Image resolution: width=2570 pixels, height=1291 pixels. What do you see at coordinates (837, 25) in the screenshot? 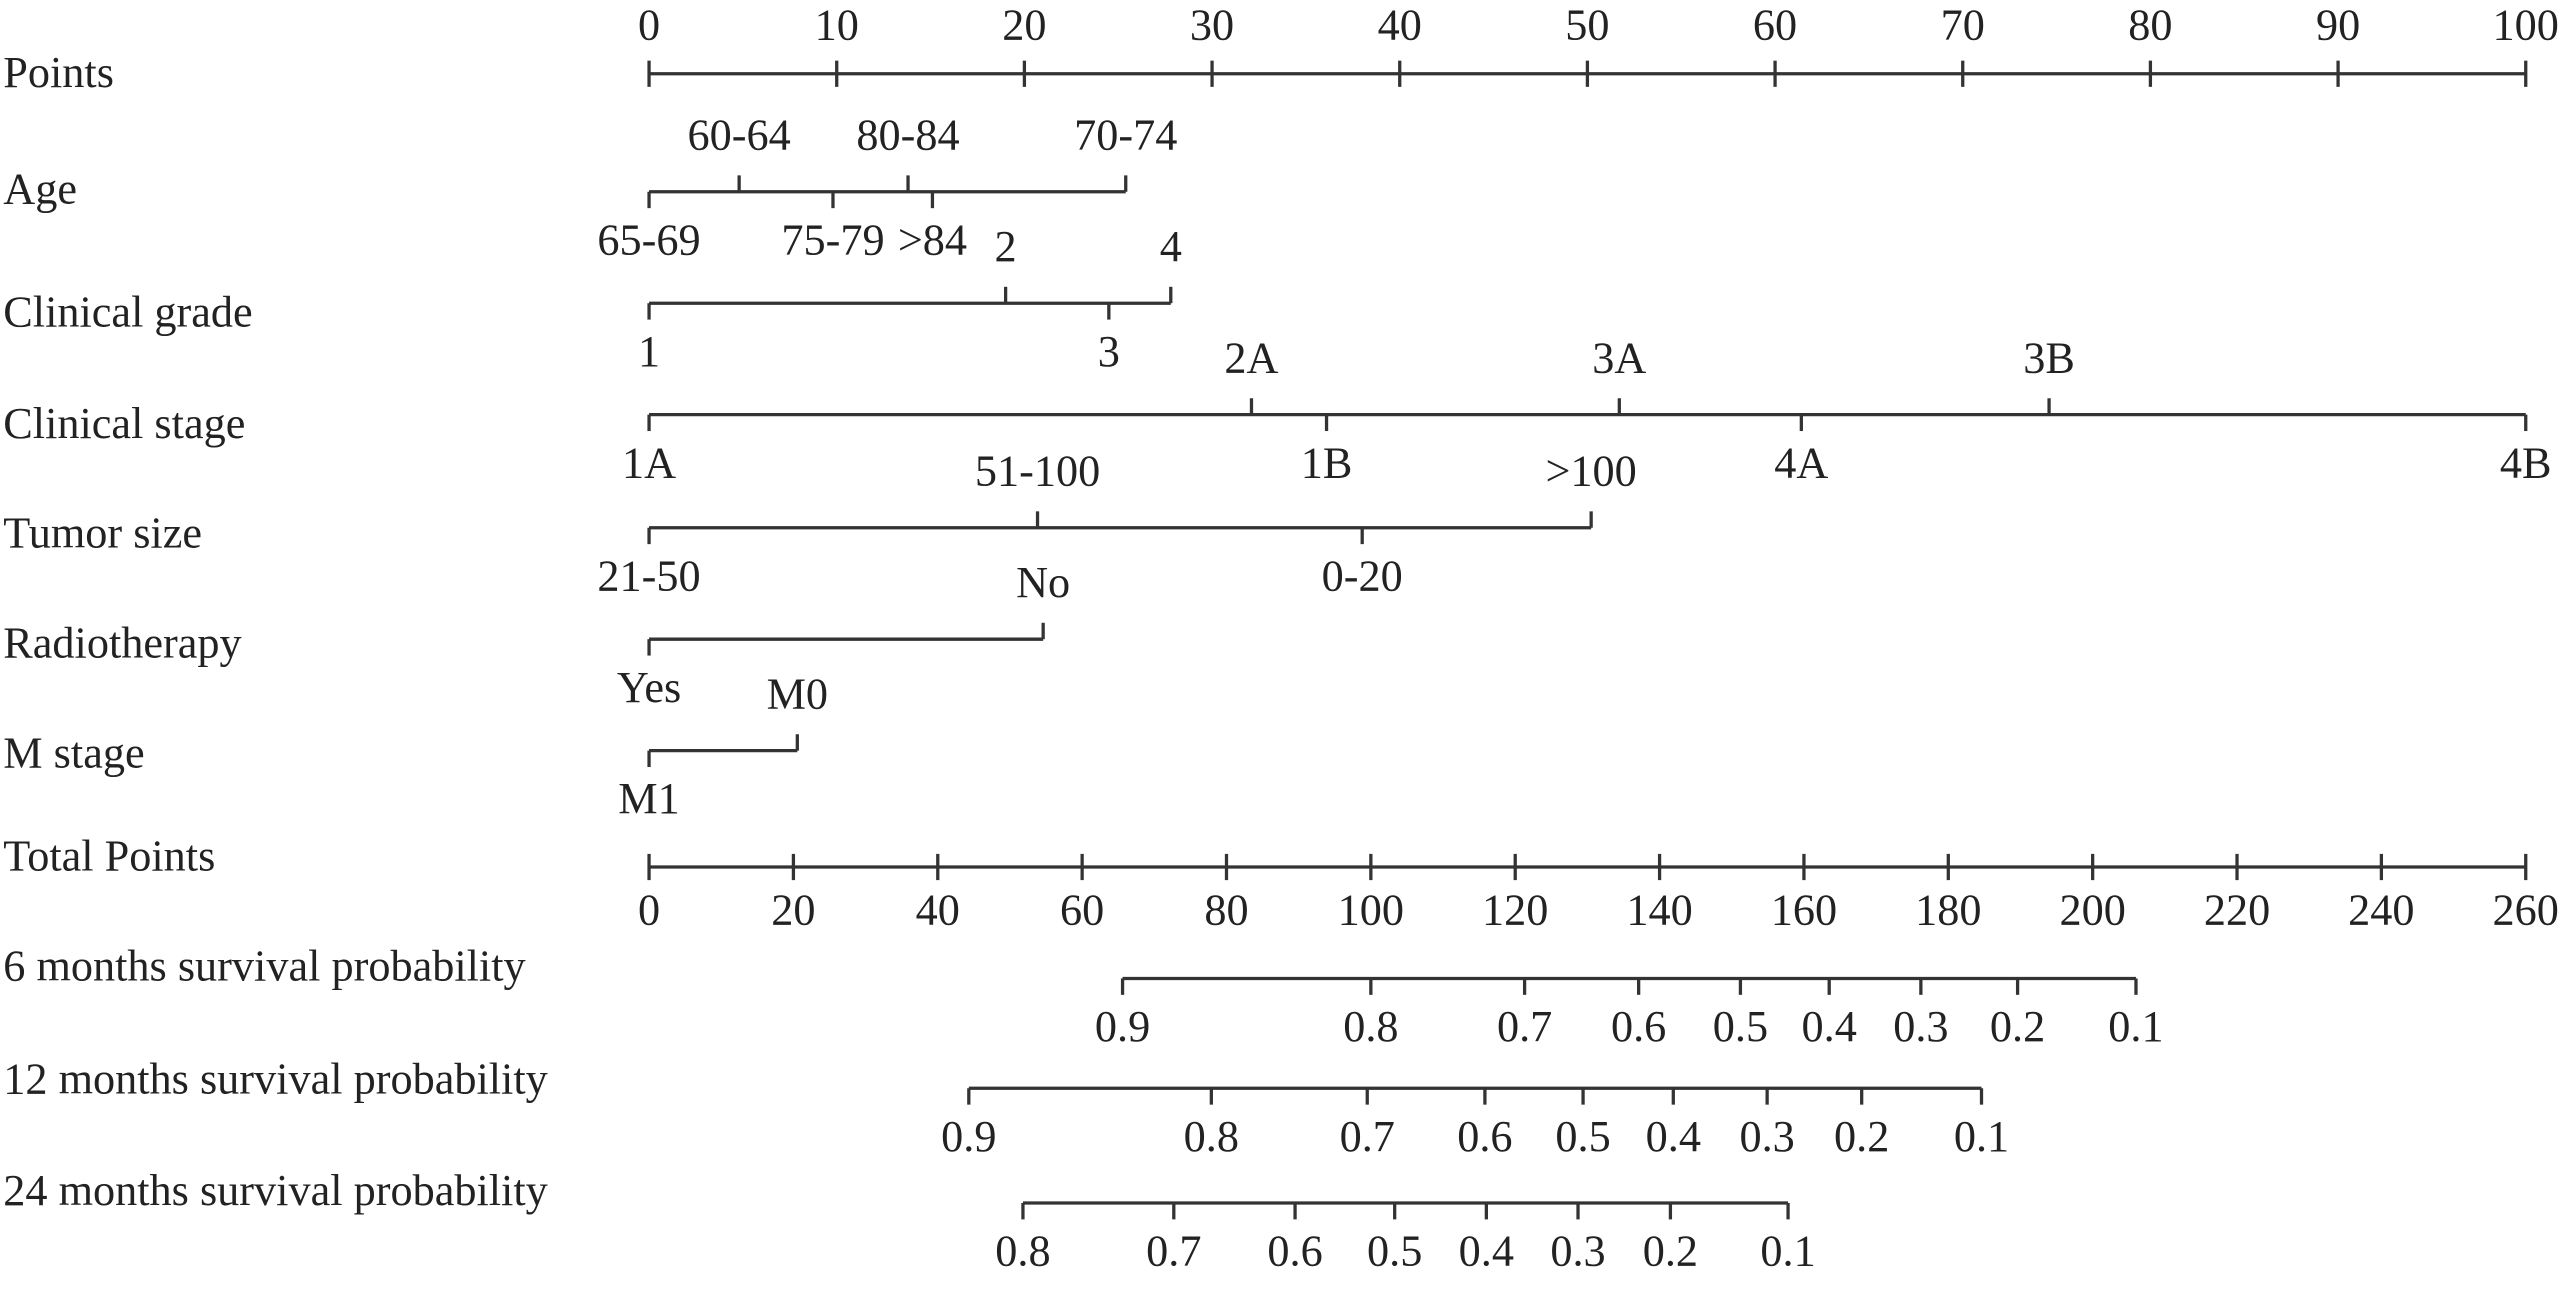
I see `tick-label: 10` at bounding box center [837, 25].